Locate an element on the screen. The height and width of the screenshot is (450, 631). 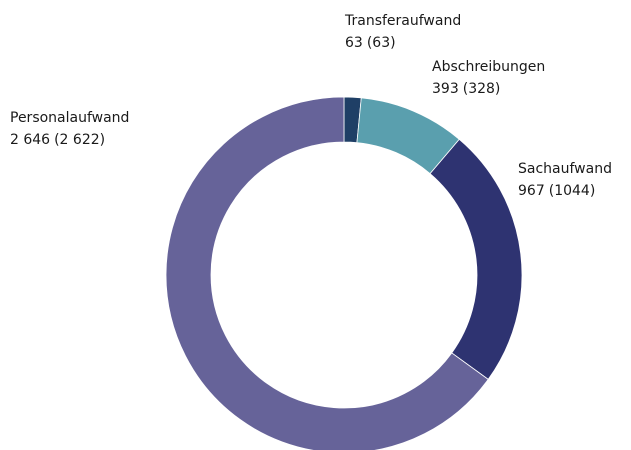
value-label: 967 (1044) is located at coordinates (556, 191).